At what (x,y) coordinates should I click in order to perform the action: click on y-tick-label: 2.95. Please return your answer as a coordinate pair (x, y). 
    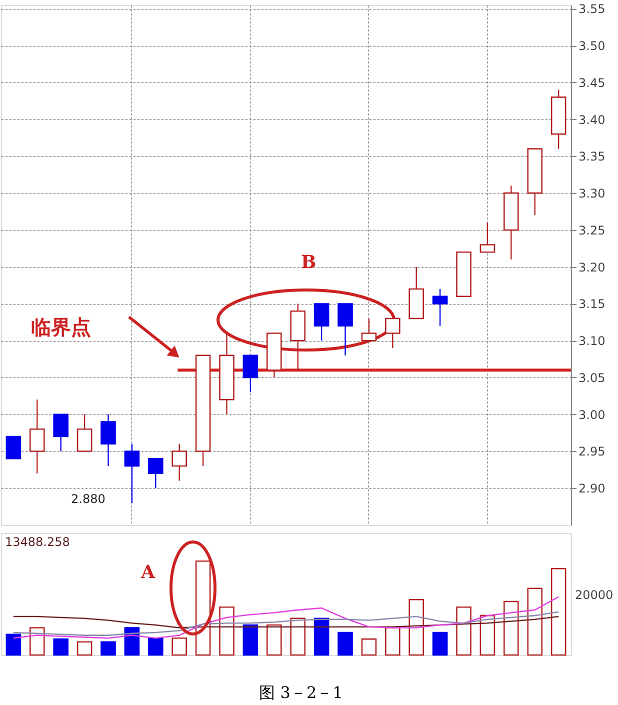
    Looking at the image, I should click on (592, 451).